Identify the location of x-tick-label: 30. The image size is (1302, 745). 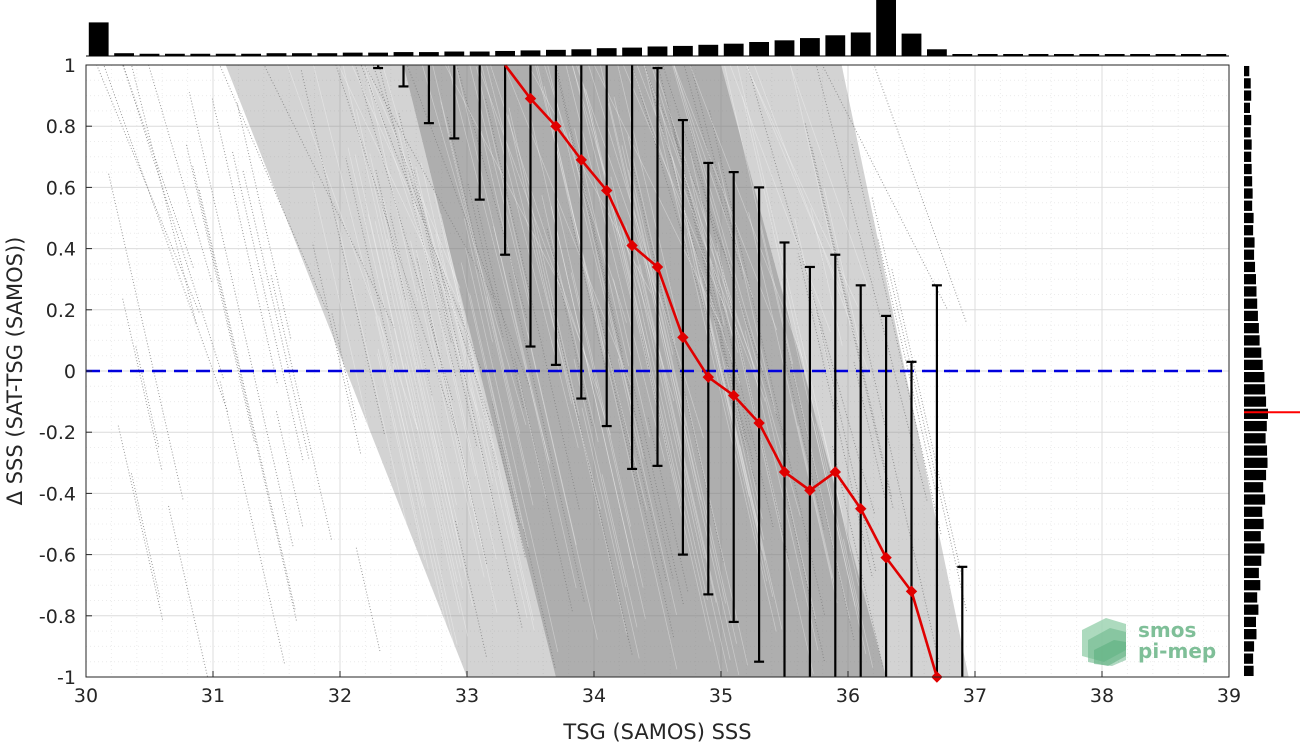
(86, 696).